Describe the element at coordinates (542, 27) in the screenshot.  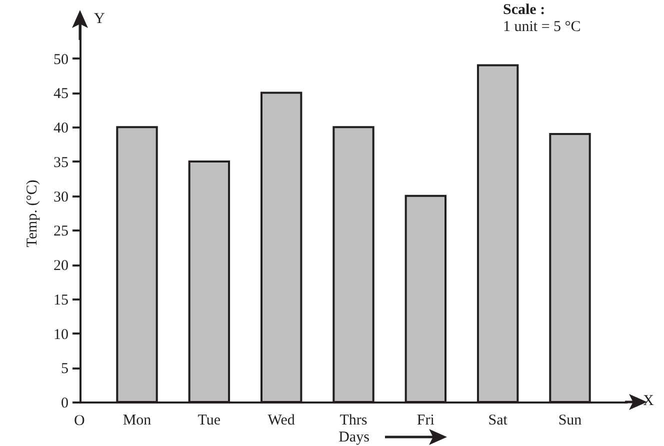
I see `annotation: 1 unit = 5 °C` at that location.